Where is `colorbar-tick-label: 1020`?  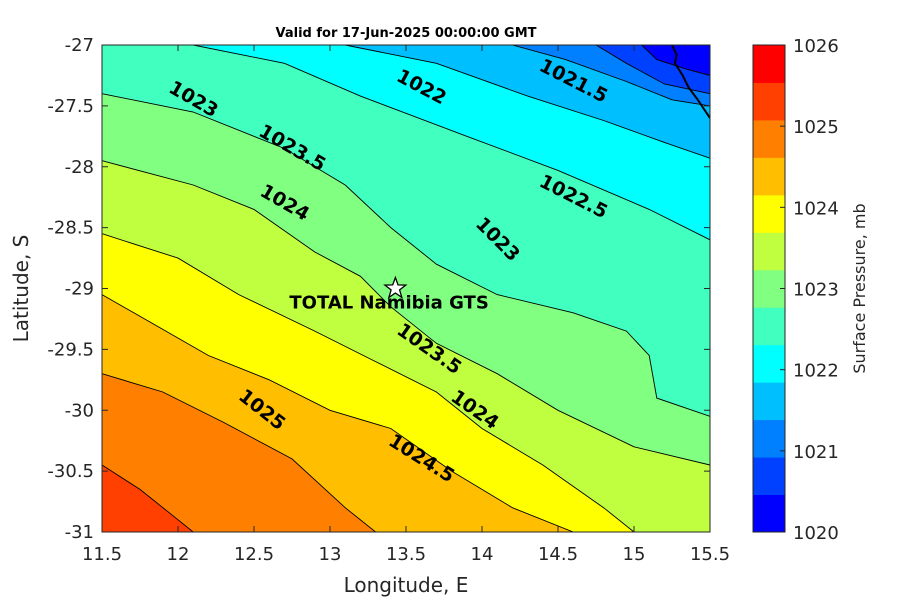 colorbar-tick-label: 1020 is located at coordinates (816, 533).